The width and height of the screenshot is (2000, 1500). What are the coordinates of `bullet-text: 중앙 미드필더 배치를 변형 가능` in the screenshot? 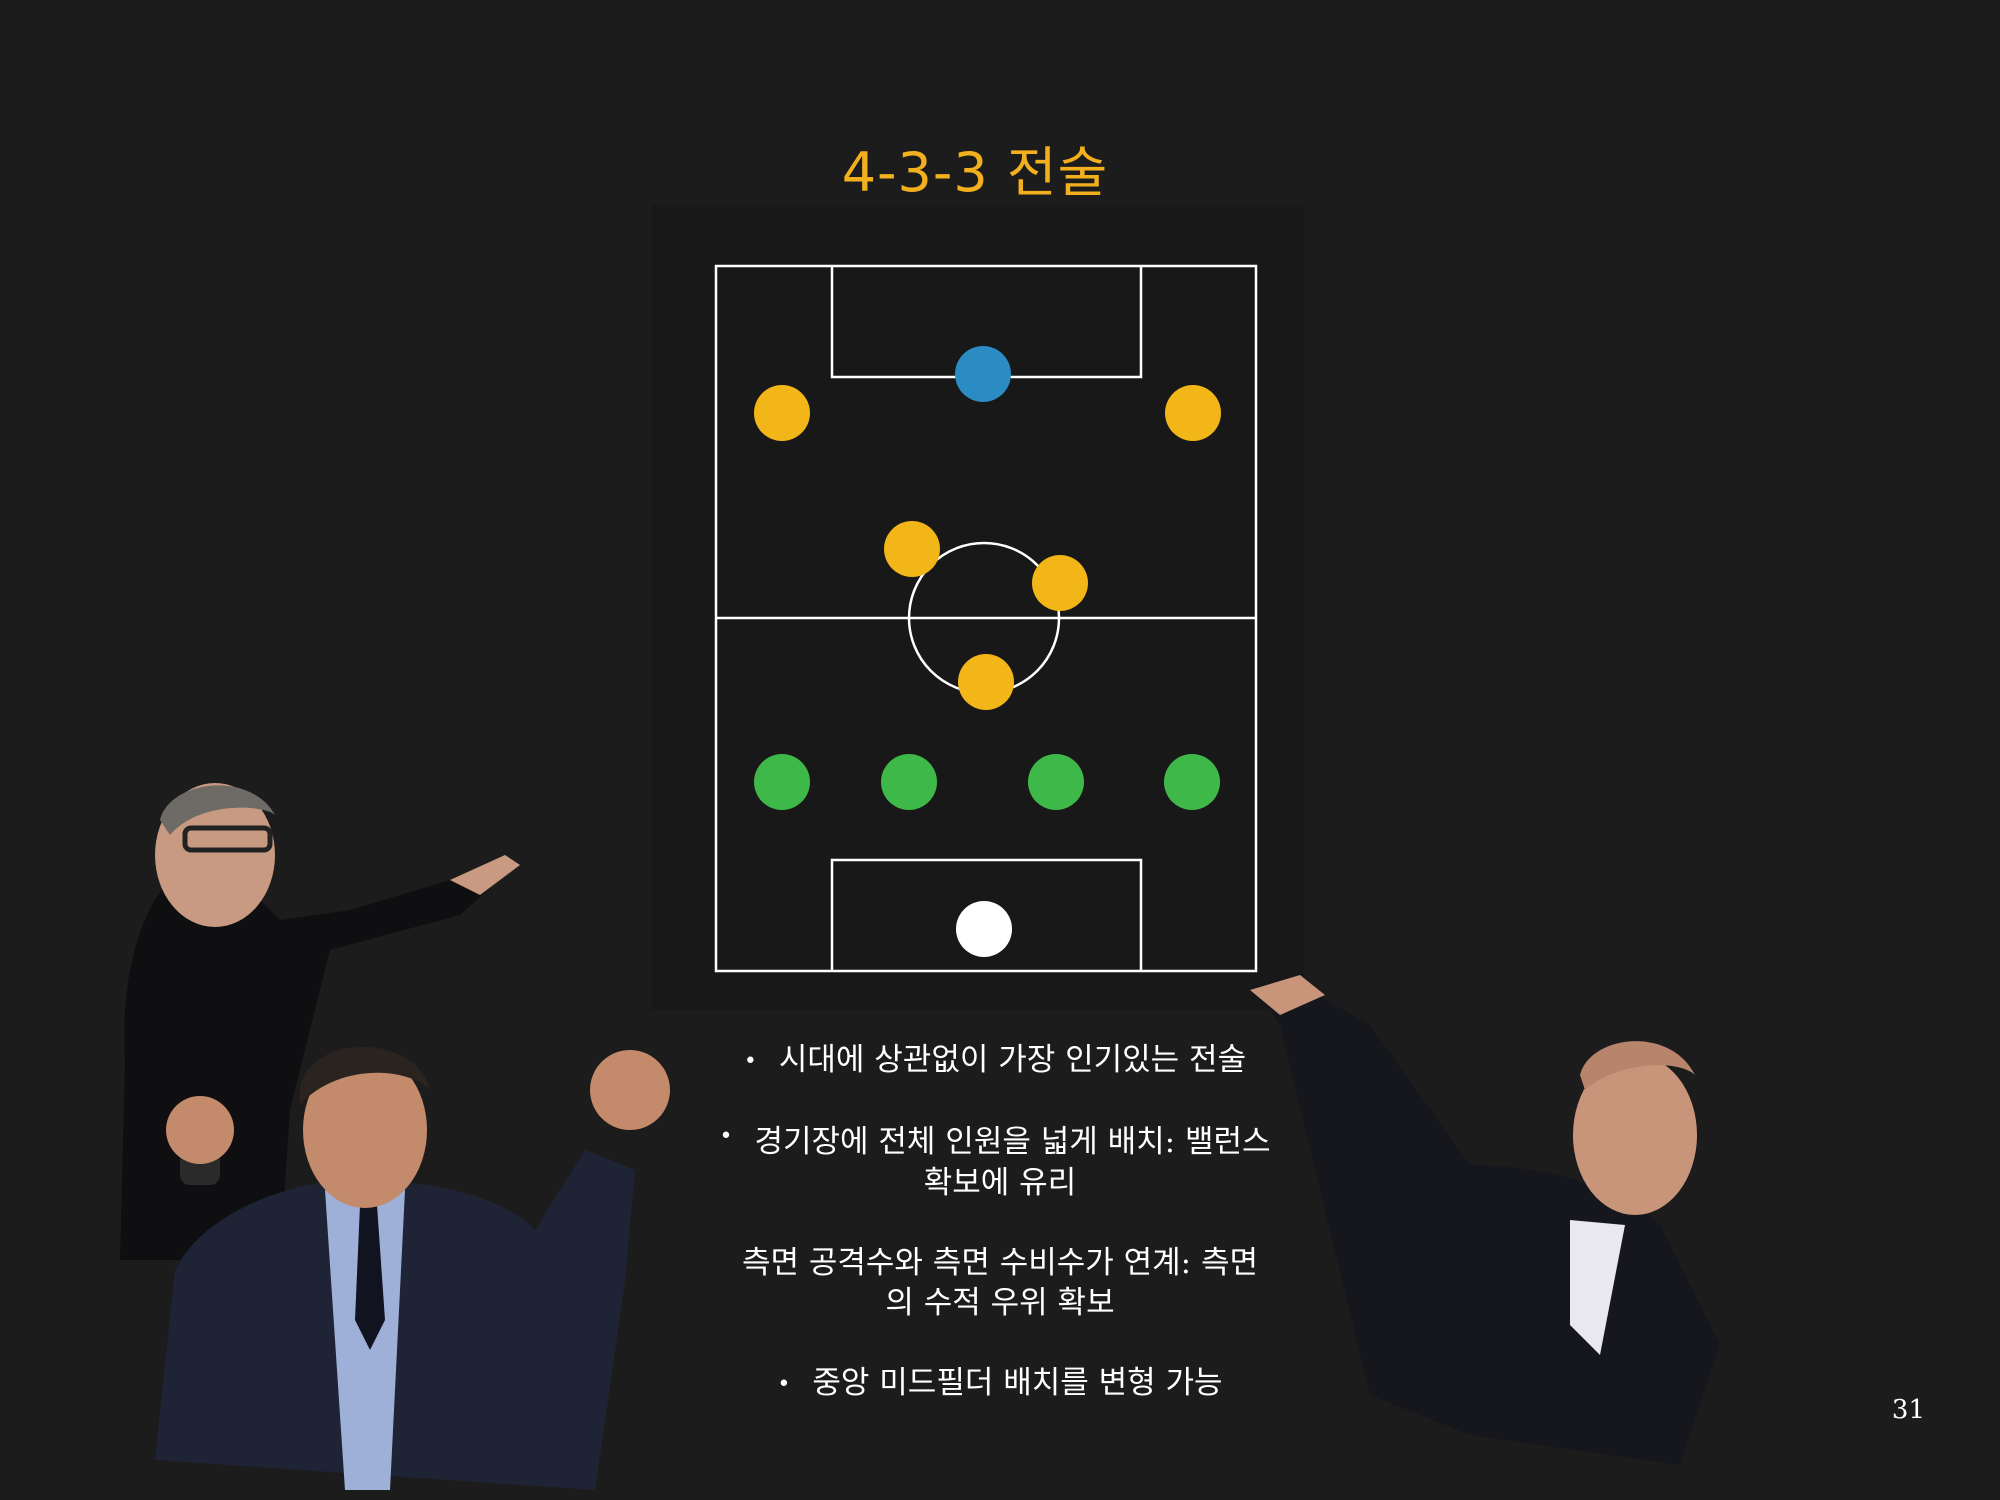 It's located at (1017, 1383).